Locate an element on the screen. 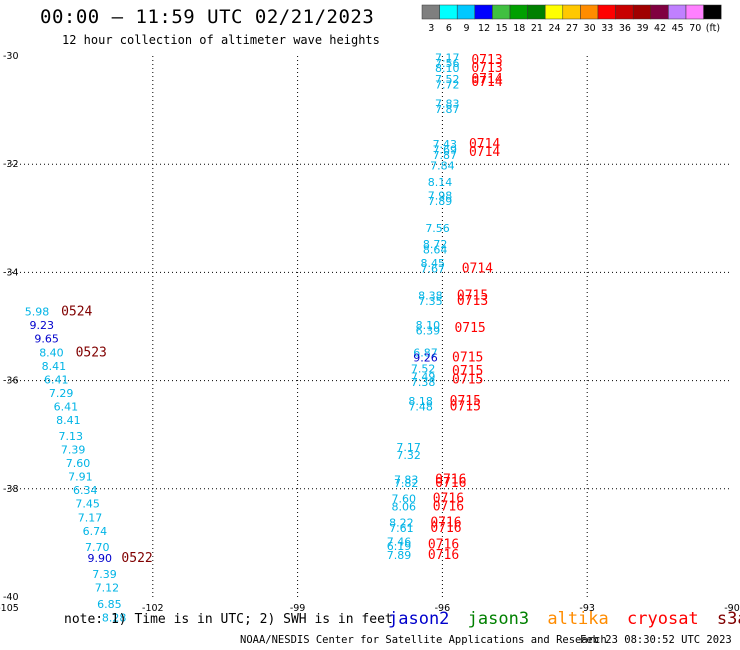 This screenshot has height=650, width=740. wave-height-label: 6.19 is located at coordinates (399, 546).